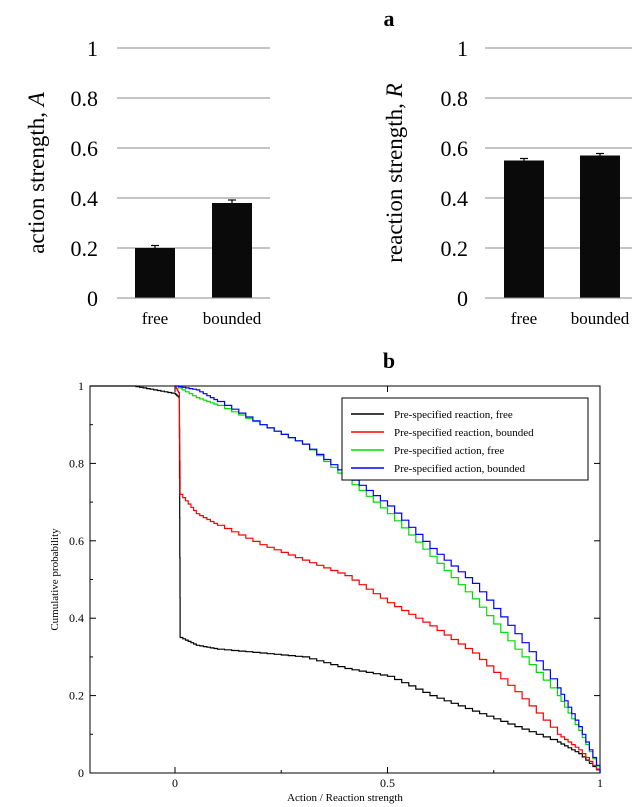 The image size is (637, 807). What do you see at coordinates (345, 798) in the screenshot?
I see `x-axis-label: Action / Reaction strength` at bounding box center [345, 798].